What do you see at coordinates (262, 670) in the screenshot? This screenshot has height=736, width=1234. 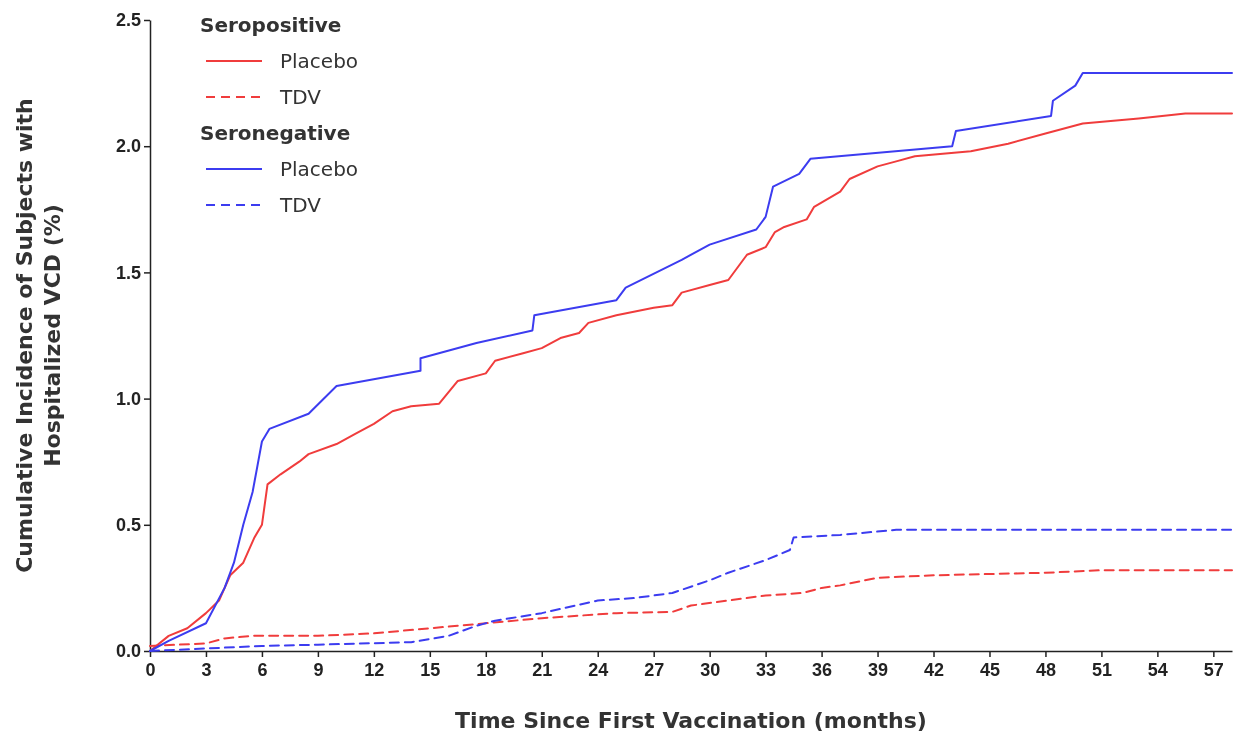 I see `x-tick-label: 6` at bounding box center [262, 670].